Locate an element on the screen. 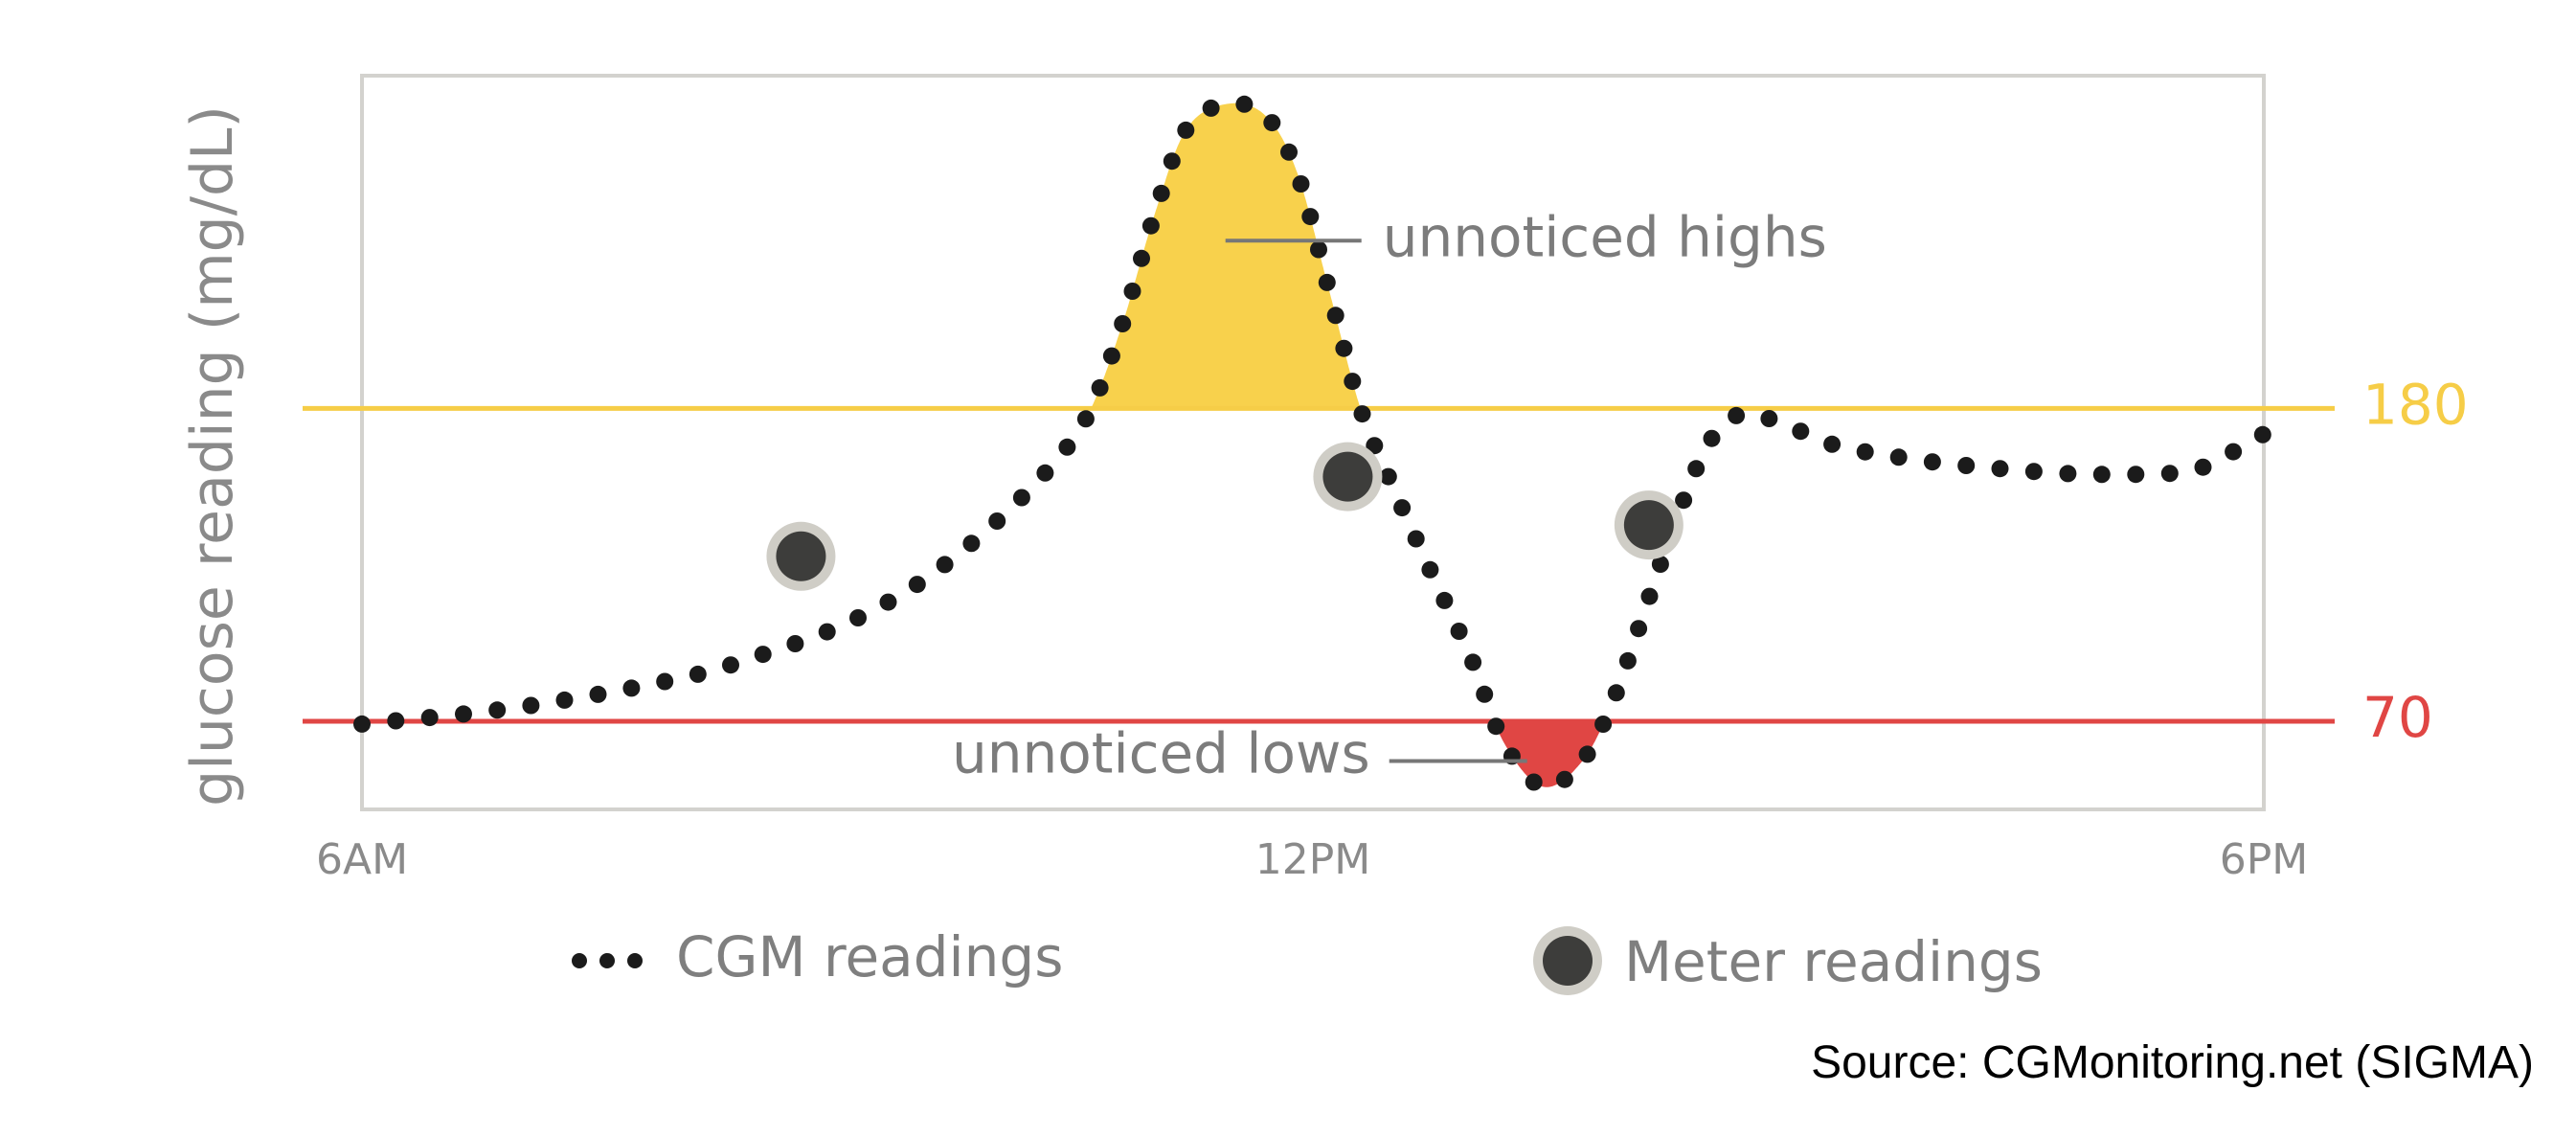  legend-label-cgm: CGM readings is located at coordinates (869, 956).